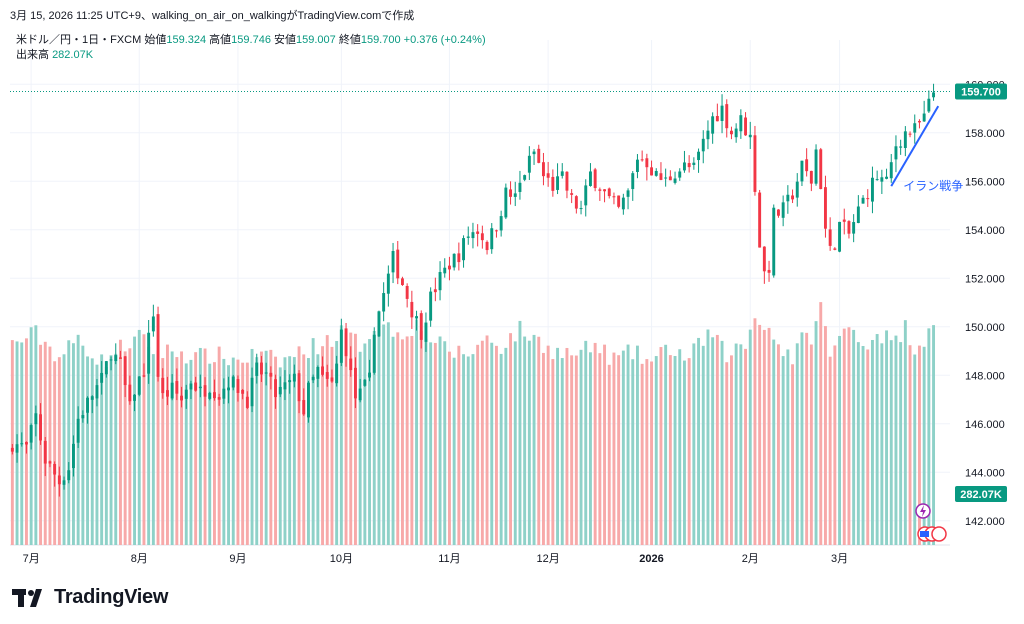 This screenshot has height=624, width=1024. What do you see at coordinates (316, 40) in the screenshot?
I see `low-value: 159.007` at bounding box center [316, 40].